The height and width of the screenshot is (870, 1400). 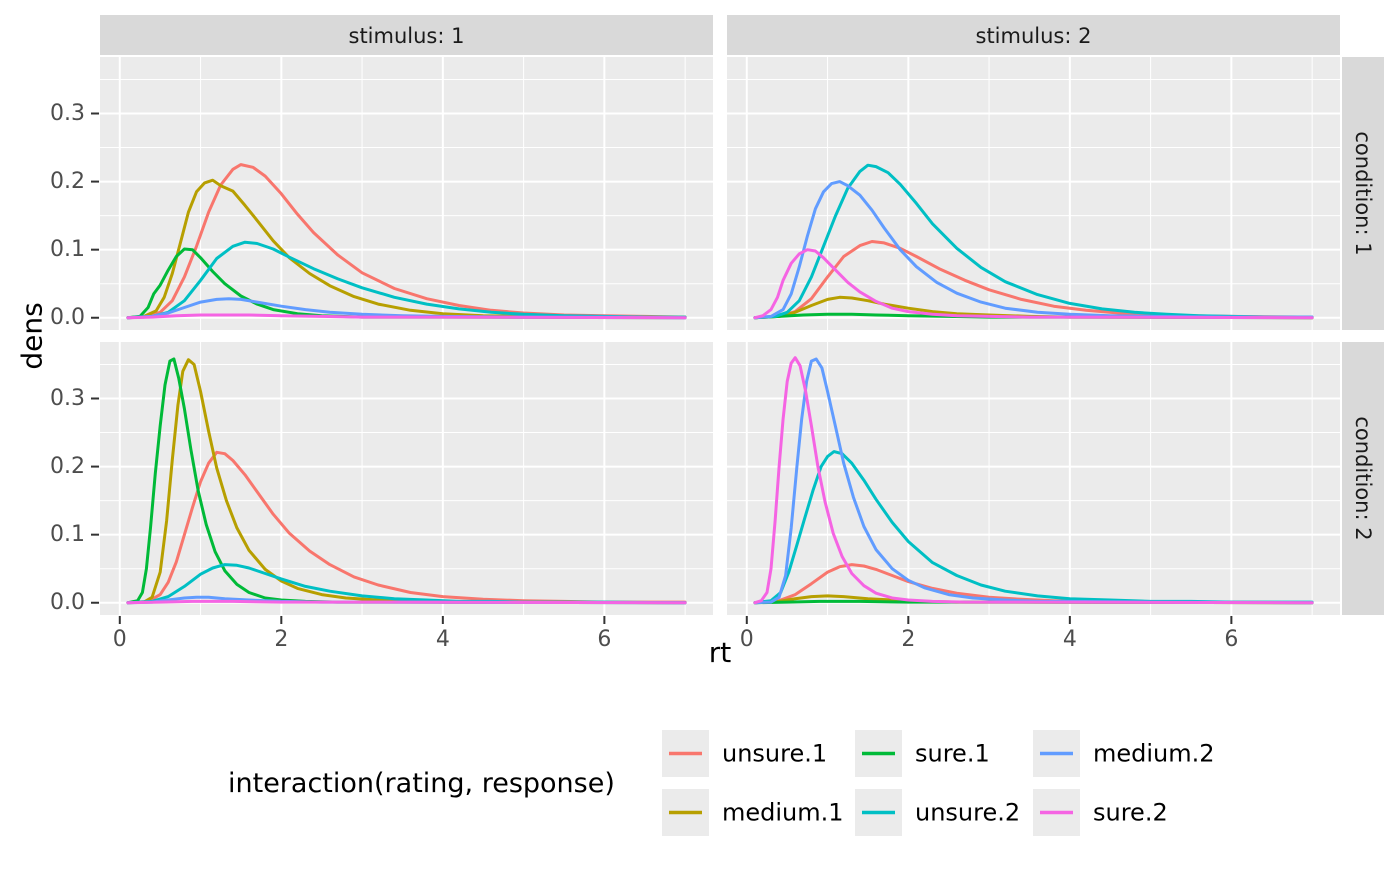 I want to click on legend-label-unsure.1: unsure.1, so click(x=774, y=754).